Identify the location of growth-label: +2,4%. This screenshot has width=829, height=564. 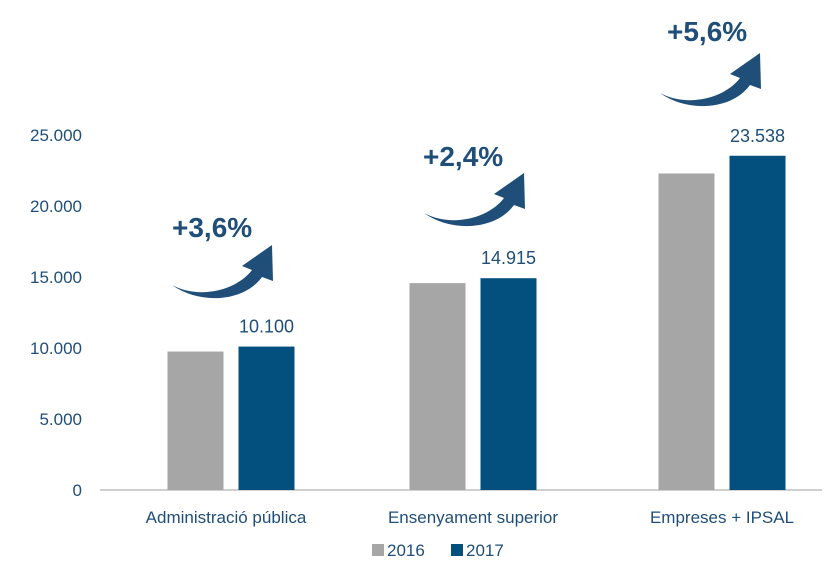
(463, 156).